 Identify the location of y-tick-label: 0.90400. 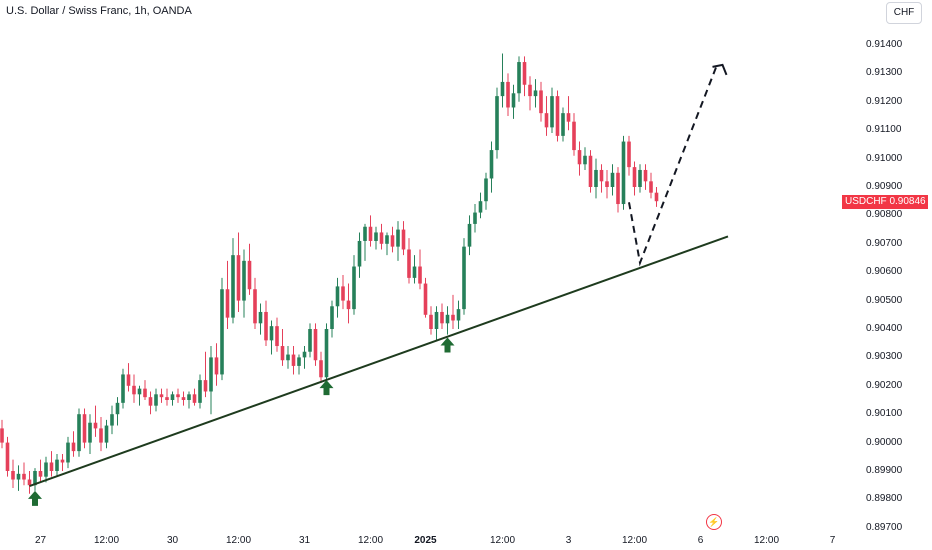
(884, 328).